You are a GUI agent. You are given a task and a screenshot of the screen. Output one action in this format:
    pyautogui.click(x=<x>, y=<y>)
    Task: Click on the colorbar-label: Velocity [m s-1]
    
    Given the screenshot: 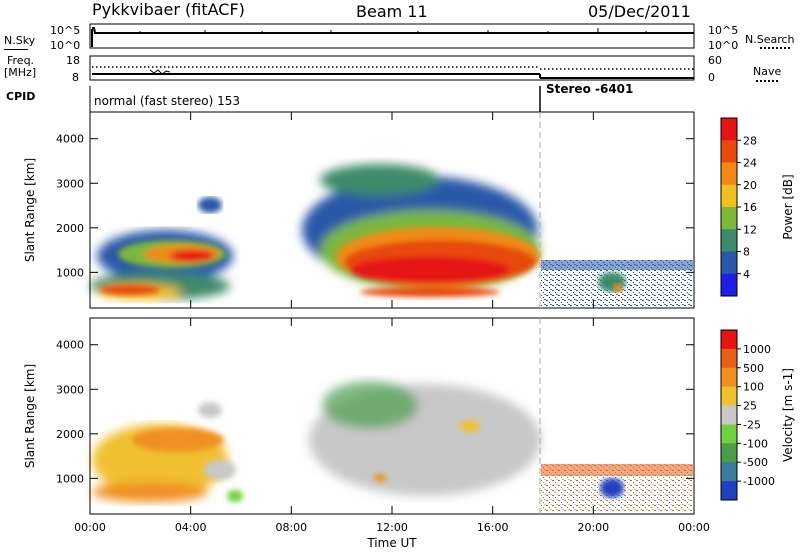 What is the action you would take?
    pyautogui.click(x=788, y=415)
    